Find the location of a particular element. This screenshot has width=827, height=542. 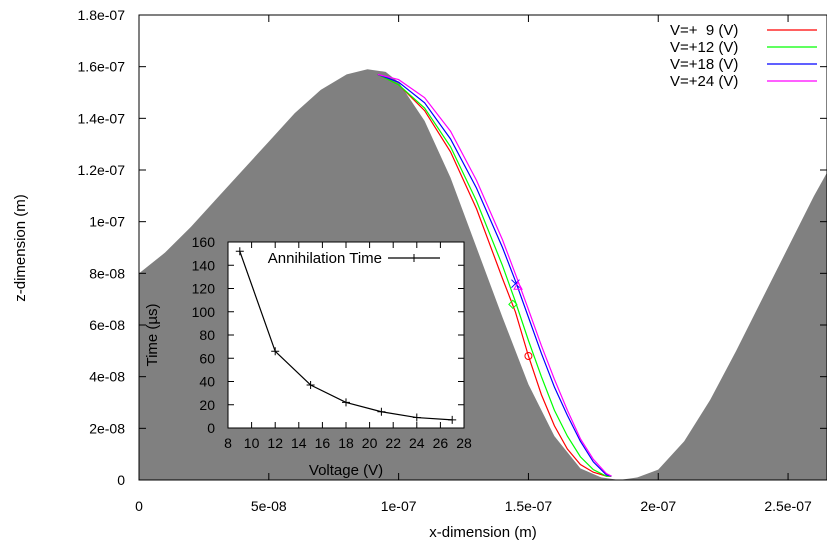

inset-y-tick-label: 80 is located at coordinates (207, 335).